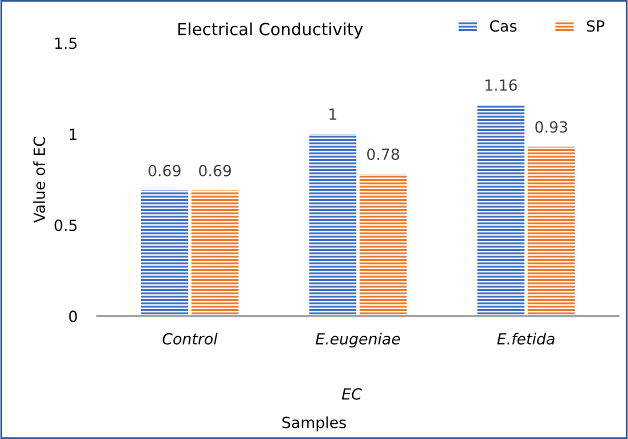 The width and height of the screenshot is (628, 439). What do you see at coordinates (352, 394) in the screenshot?
I see `text: EC` at bounding box center [352, 394].